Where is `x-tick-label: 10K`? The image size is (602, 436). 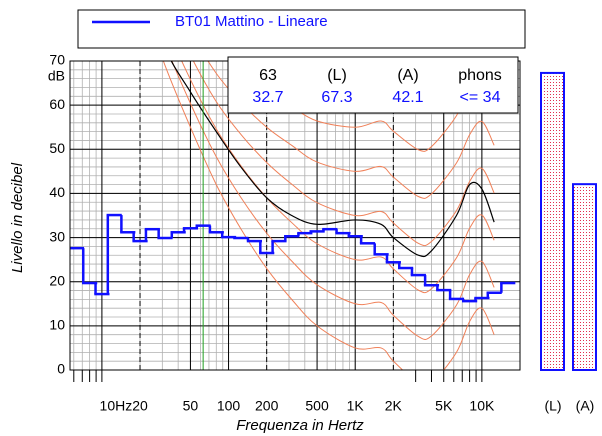
x-tick-label: 10K is located at coordinates (482, 406).